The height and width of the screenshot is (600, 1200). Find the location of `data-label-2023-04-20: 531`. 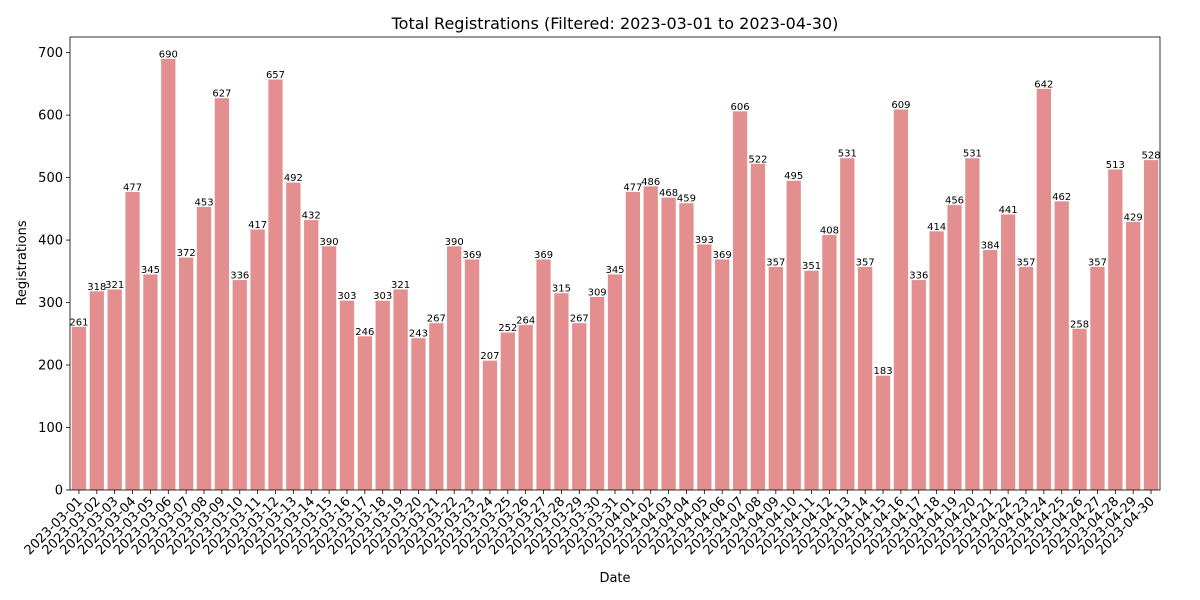

data-label-2023-04-20: 531 is located at coordinates (972, 154).